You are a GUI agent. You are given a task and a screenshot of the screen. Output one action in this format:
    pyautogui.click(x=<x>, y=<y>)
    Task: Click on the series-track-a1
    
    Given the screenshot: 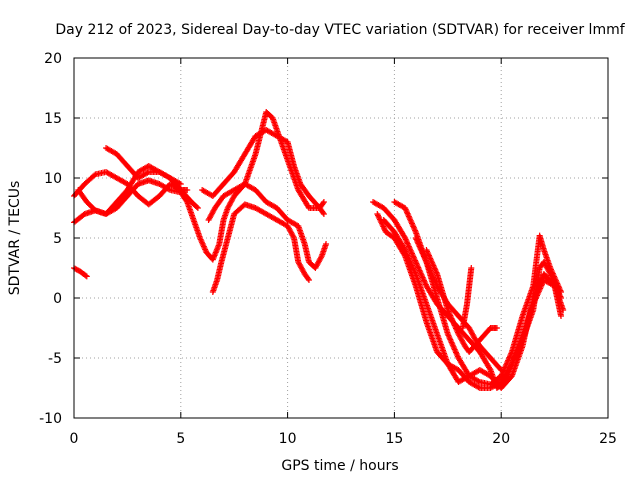 What is the action you would take?
    pyautogui.click(x=80, y=272)
    